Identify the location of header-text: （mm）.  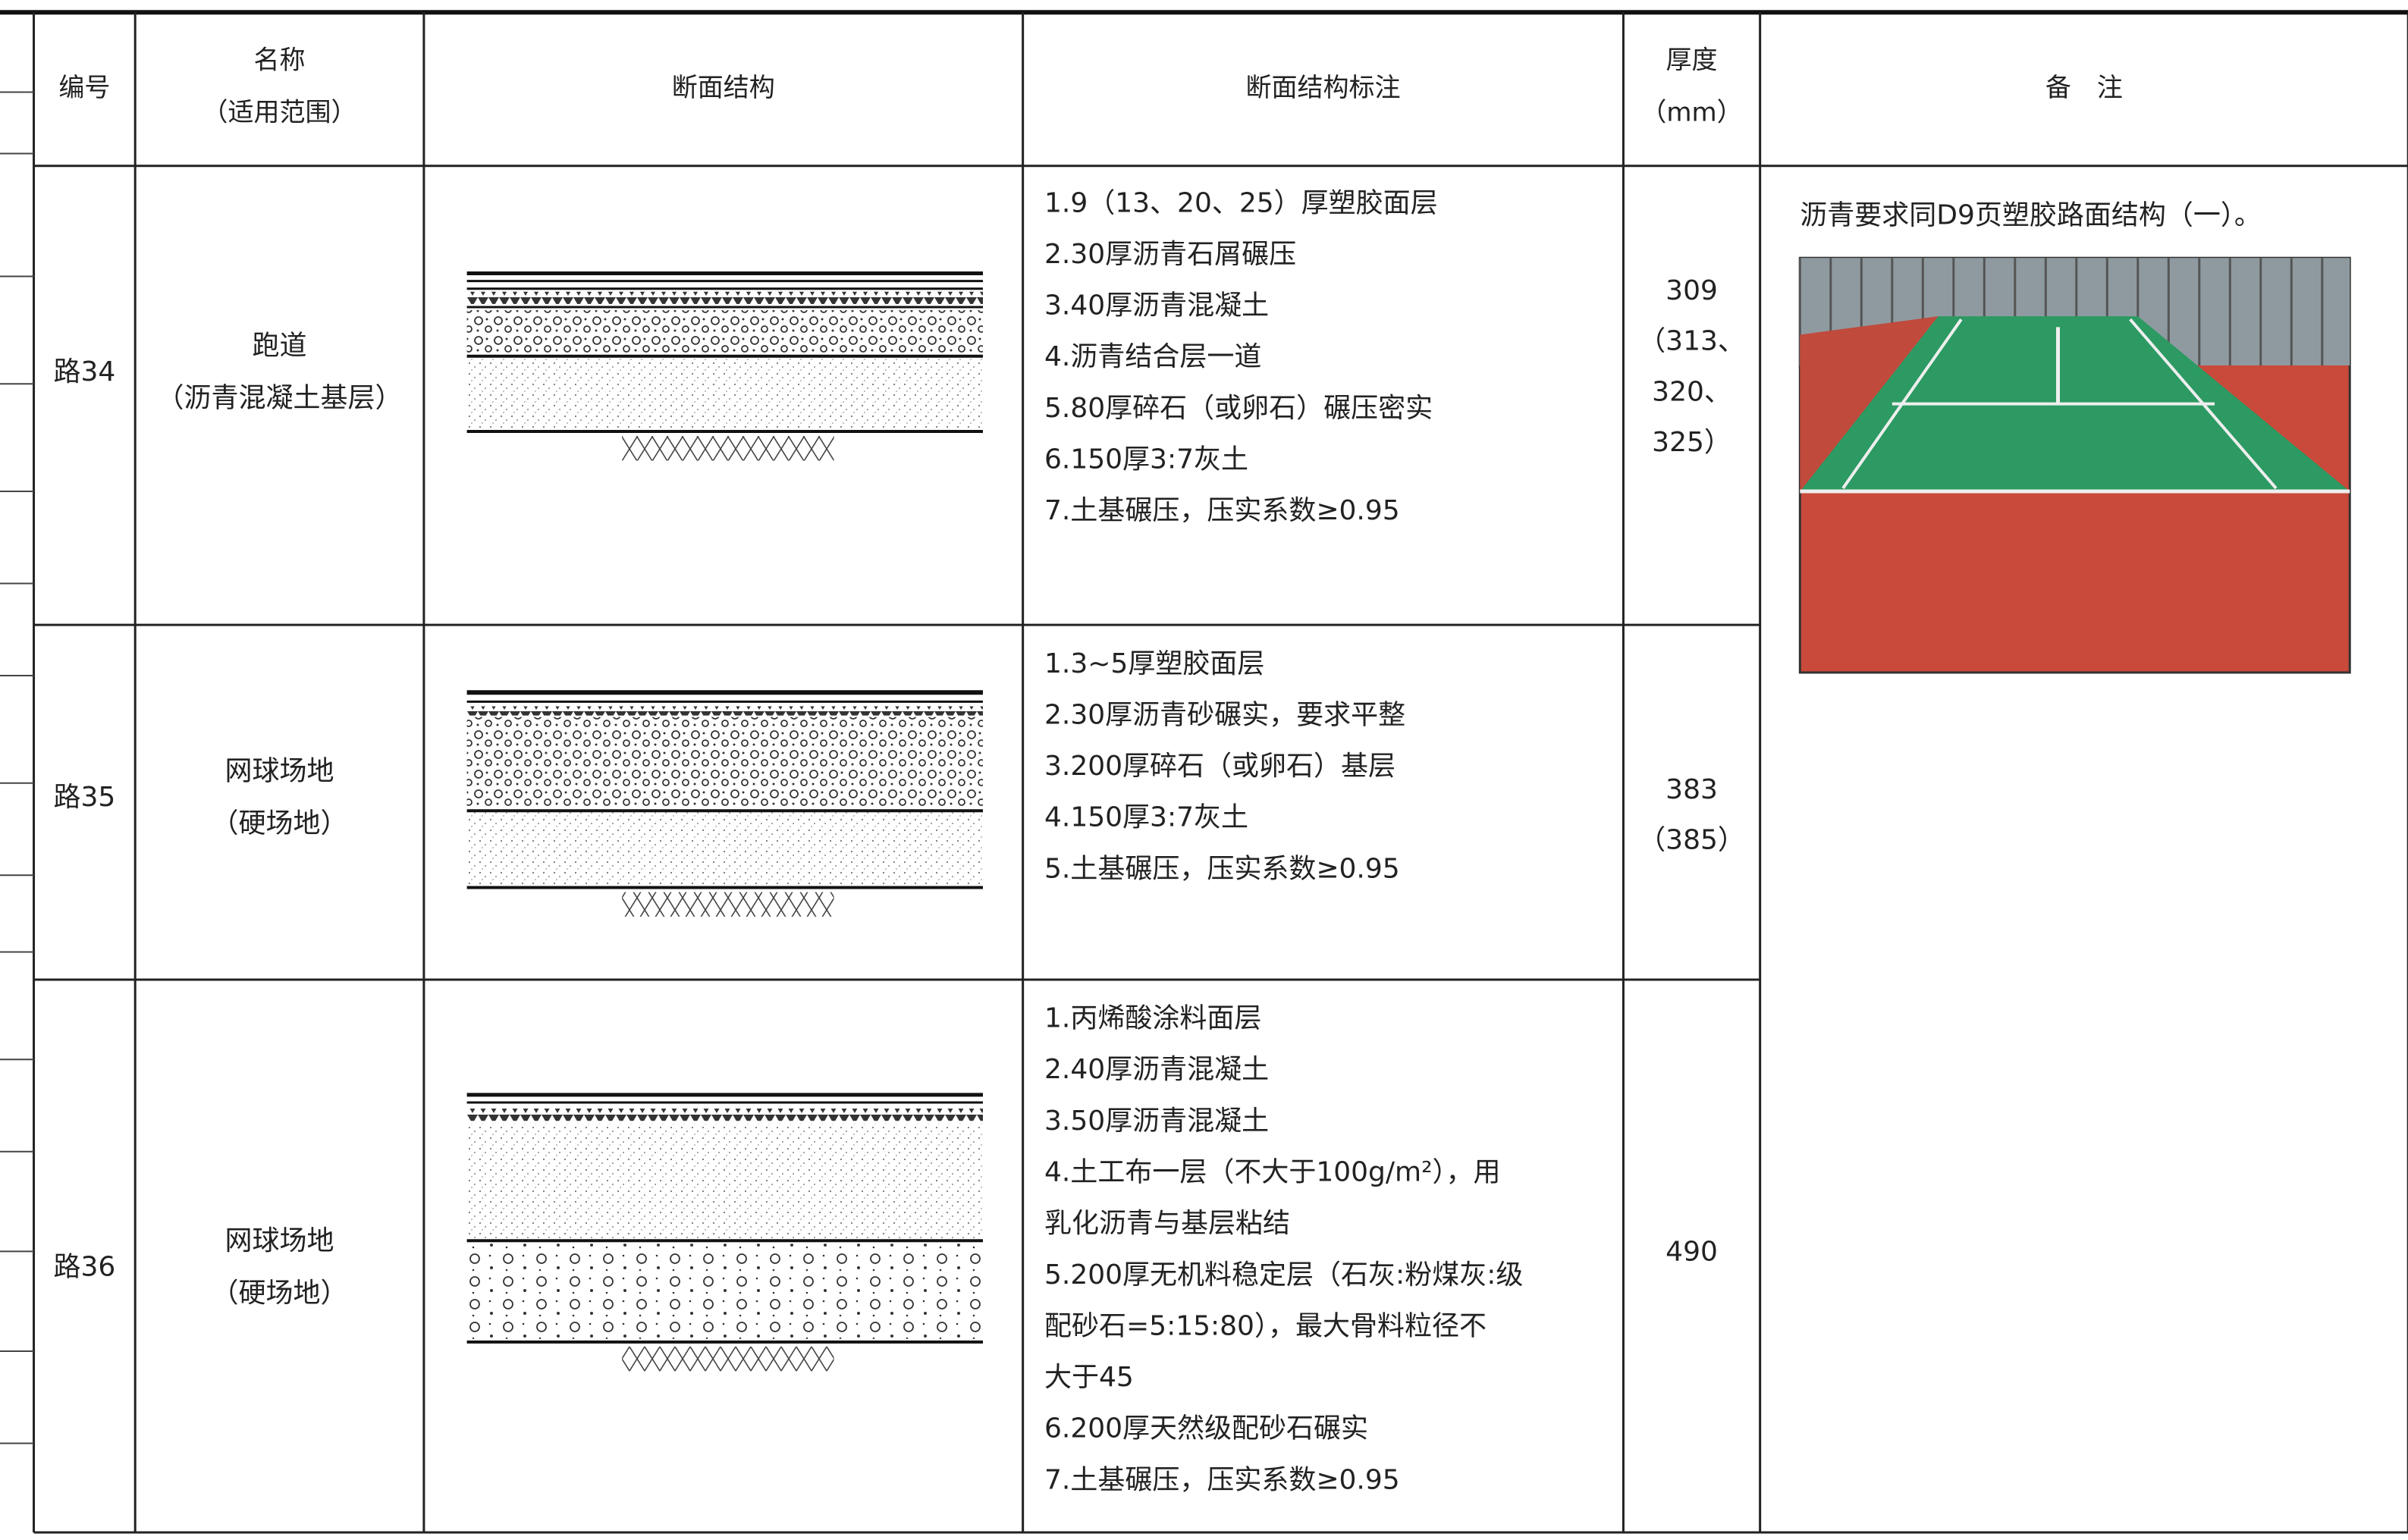
(1691, 112).